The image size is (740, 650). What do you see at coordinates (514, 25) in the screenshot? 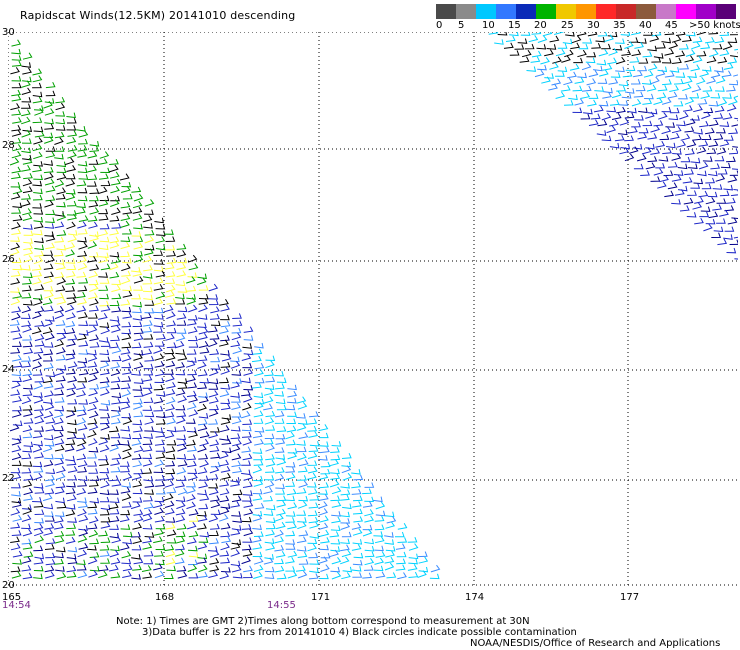
I see `legend-label: 15` at bounding box center [514, 25].